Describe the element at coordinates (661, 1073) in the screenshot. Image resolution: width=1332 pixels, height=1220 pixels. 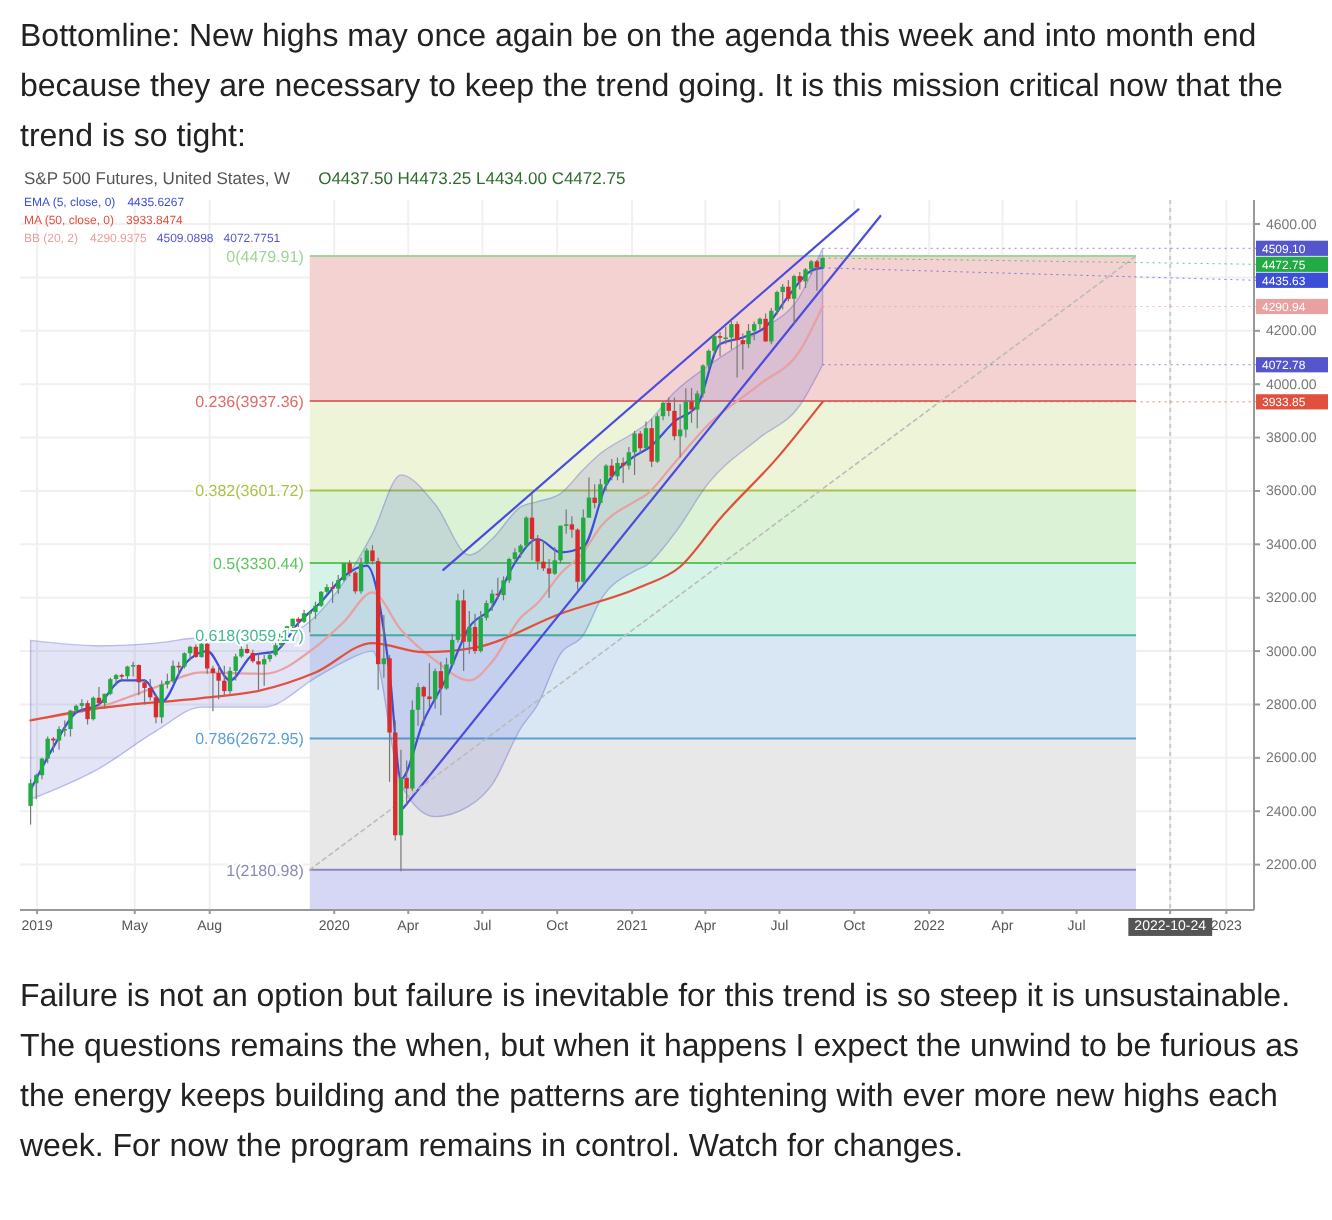
I see `text: Failure is not an option but failure is inevitable for this trend is so steep it is unsustainable. The questions remains the when, but when it happens I expect the unwind to be furious as the energy keeps building and the patterns are tightening with ever more new highs each week. For now the program remains in control. Watch for changes.` at that location.